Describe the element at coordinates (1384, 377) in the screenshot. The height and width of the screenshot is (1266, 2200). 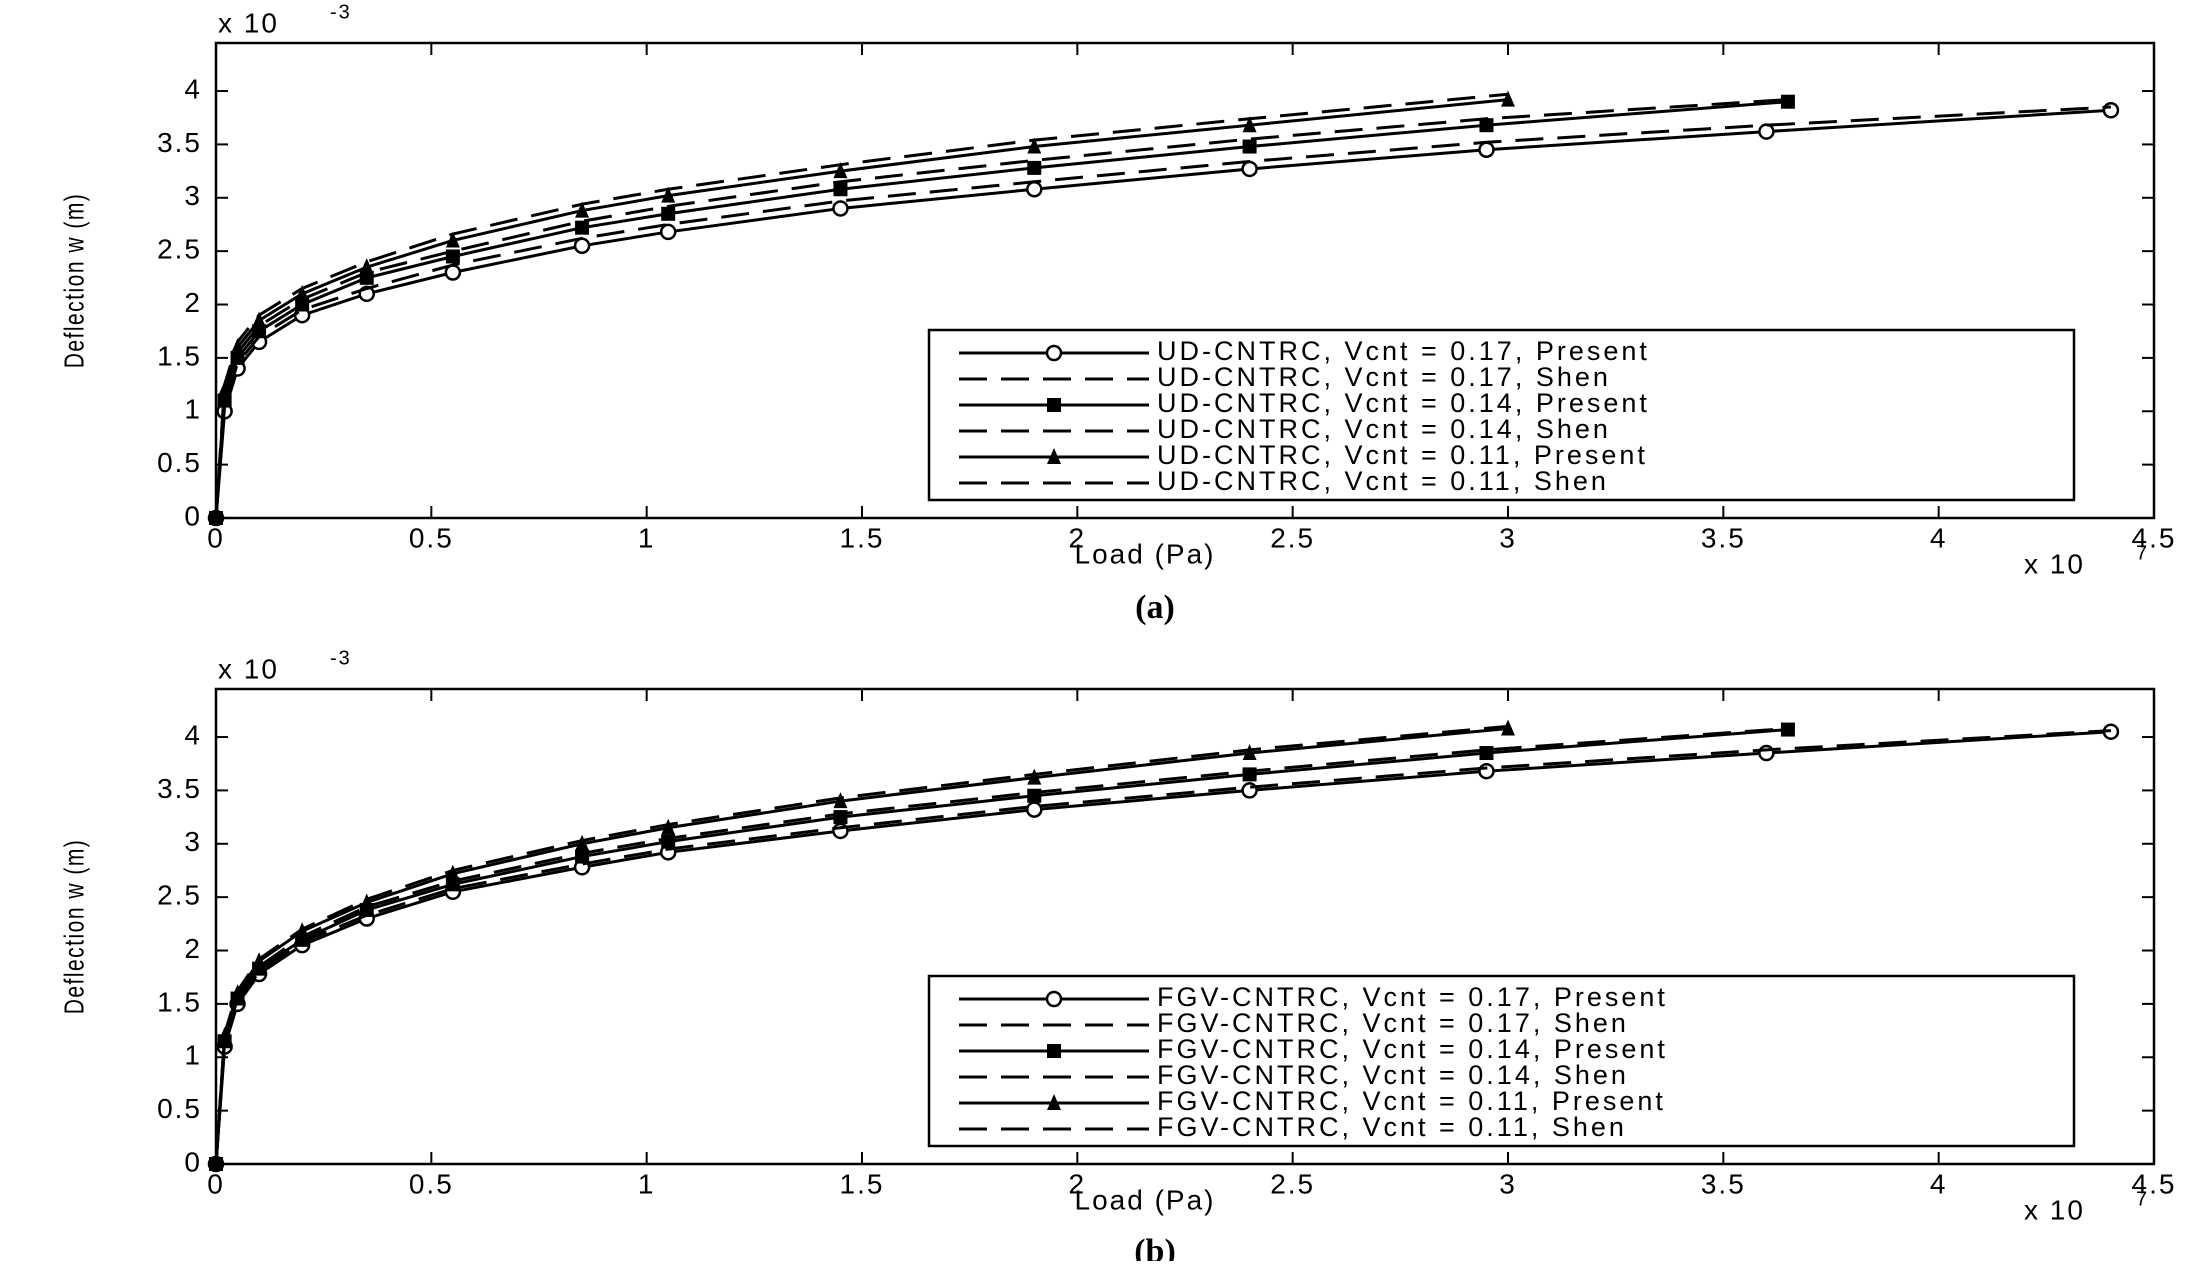
I see `legend-label: UD-CNTRC, Vcnt = 0.17, Shen` at that location.